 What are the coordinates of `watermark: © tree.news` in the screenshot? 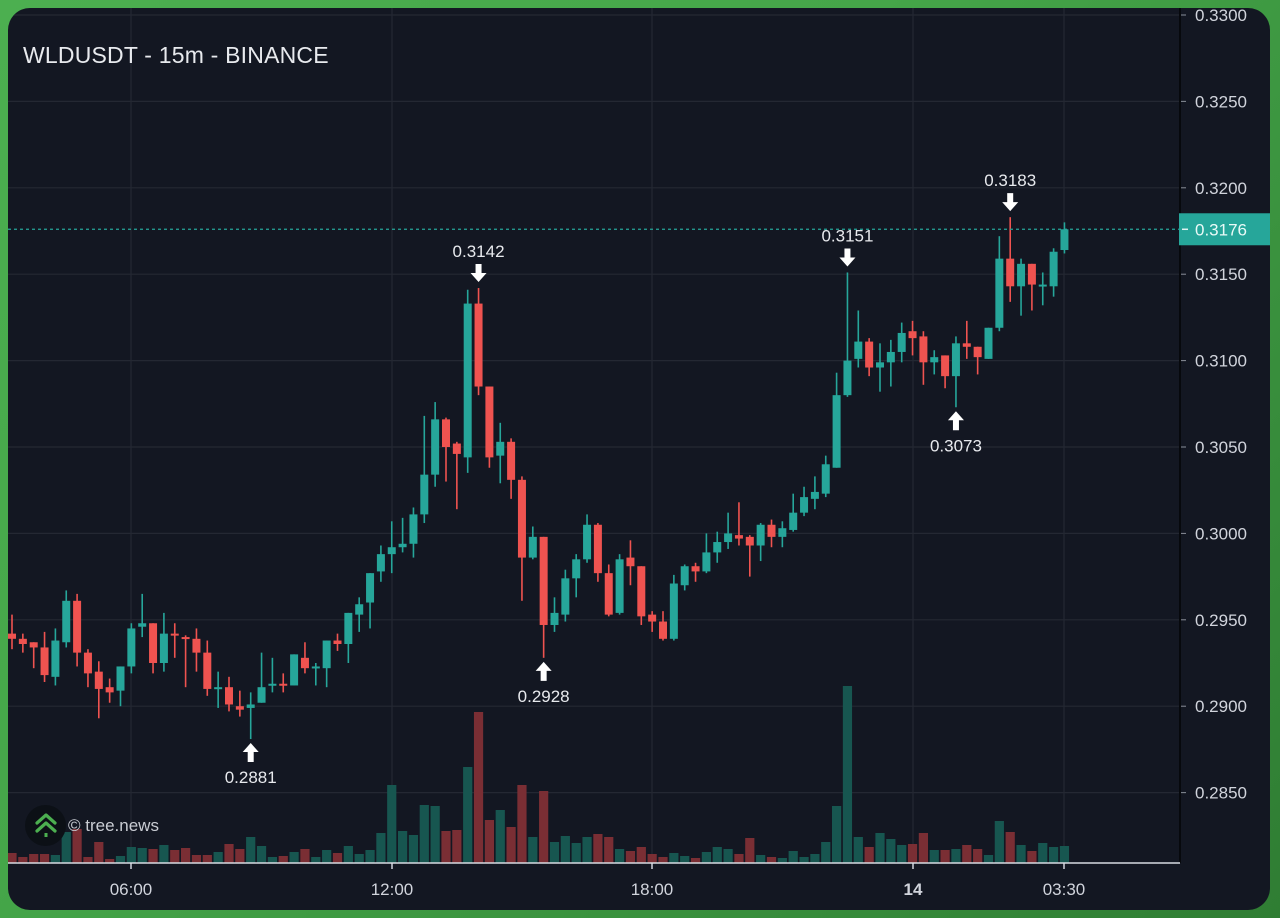 It's located at (92, 825).